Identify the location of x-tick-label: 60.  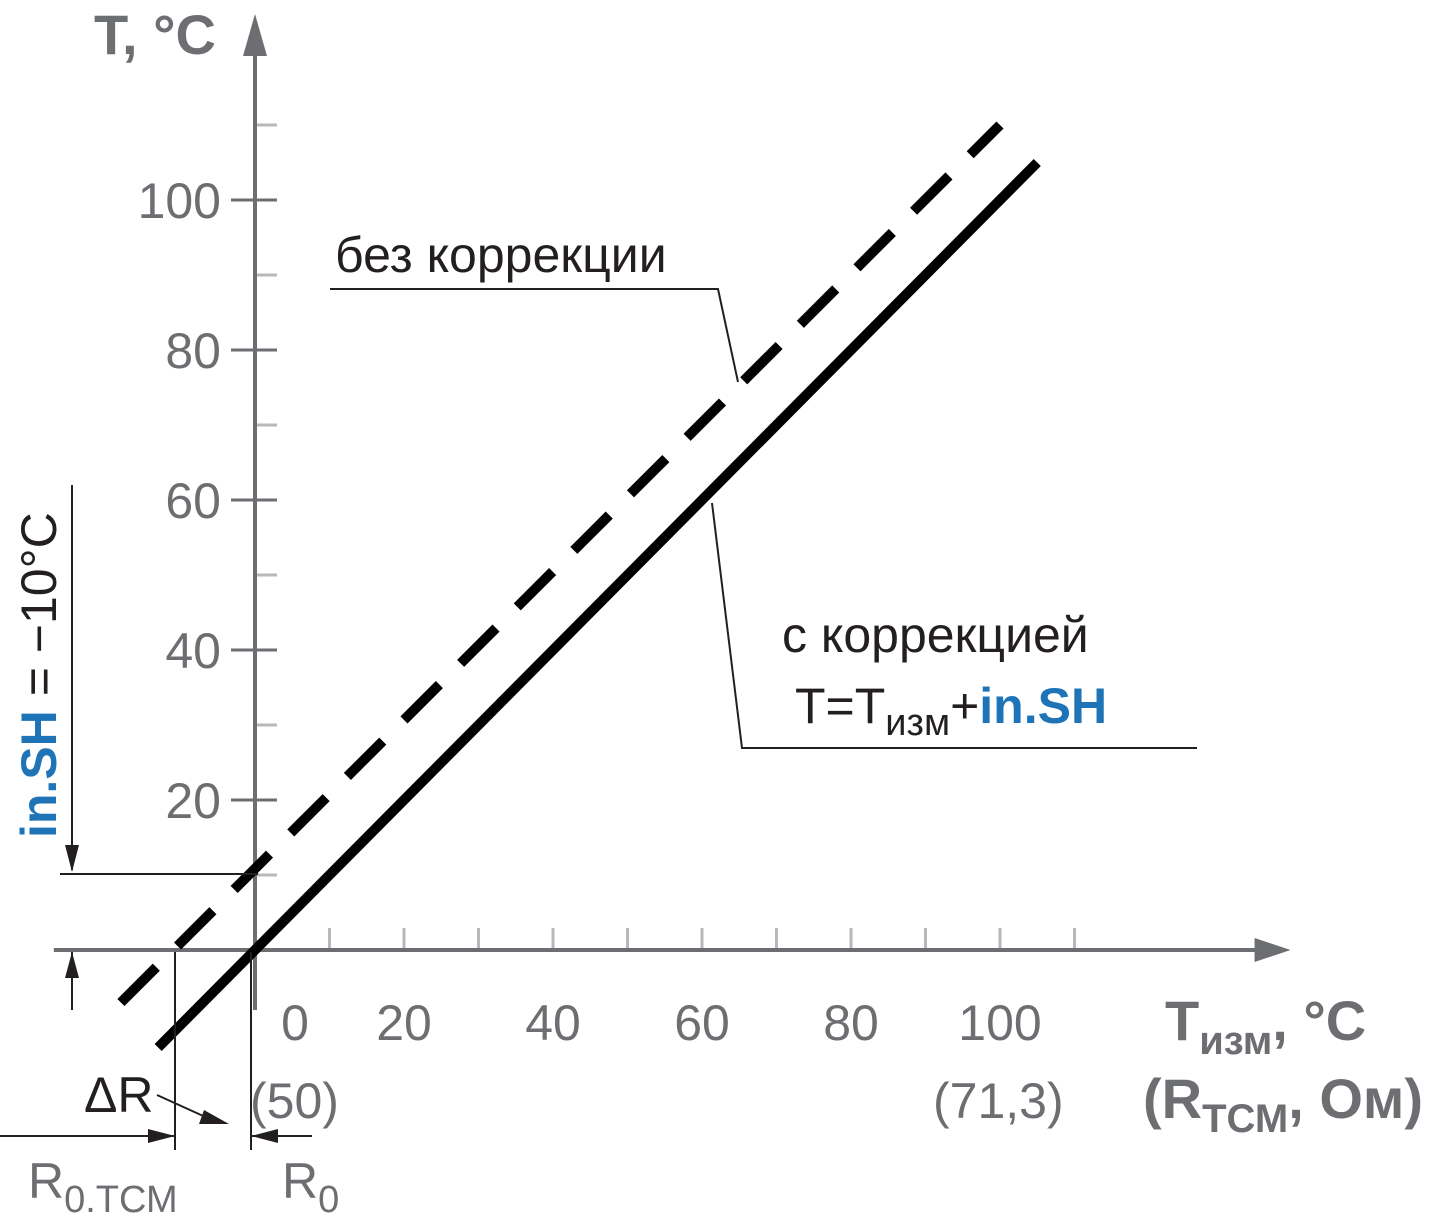
(702, 1023).